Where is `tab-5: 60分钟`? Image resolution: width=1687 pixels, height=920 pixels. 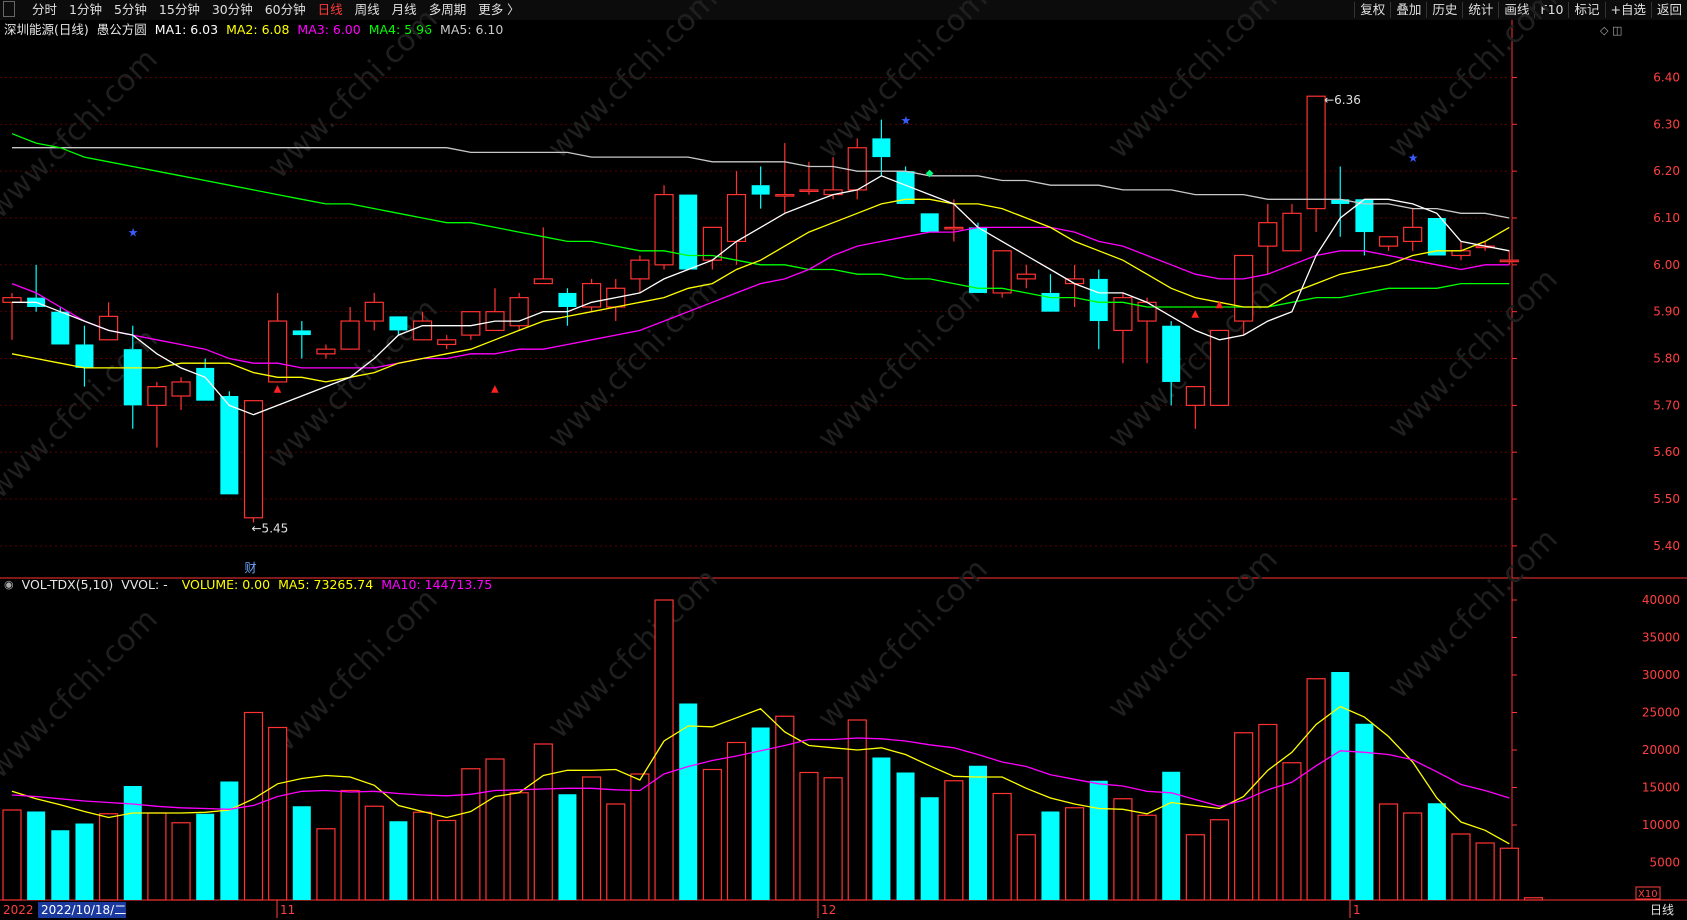
tab-5: 60分钟 is located at coordinates (285, 9).